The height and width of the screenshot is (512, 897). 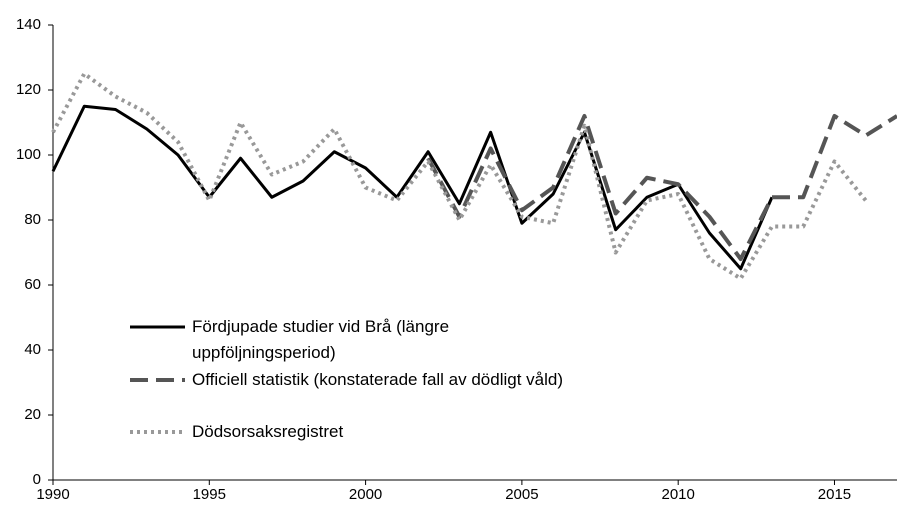 I want to click on x-tick-label: 2010, so click(x=677, y=494).